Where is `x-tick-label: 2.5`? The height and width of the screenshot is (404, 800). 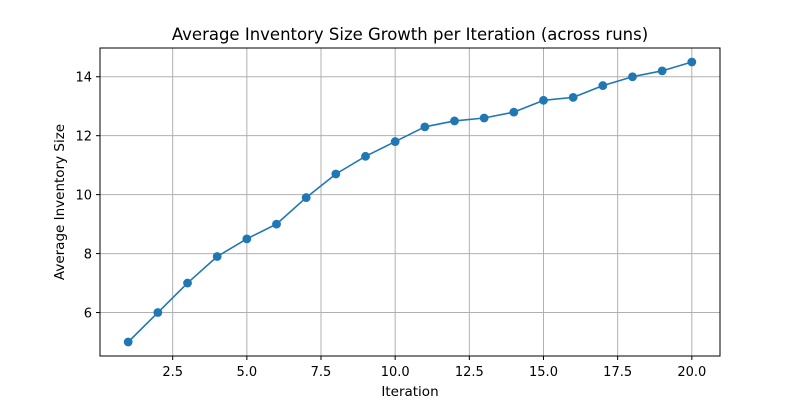
x-tick-label: 2.5 is located at coordinates (172, 372).